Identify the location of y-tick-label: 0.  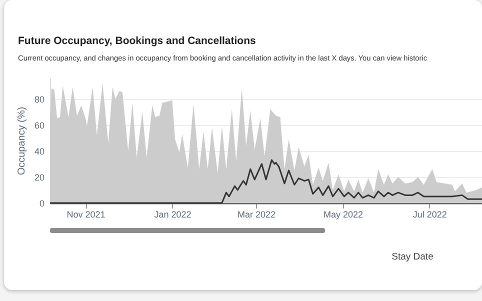
(41, 203).